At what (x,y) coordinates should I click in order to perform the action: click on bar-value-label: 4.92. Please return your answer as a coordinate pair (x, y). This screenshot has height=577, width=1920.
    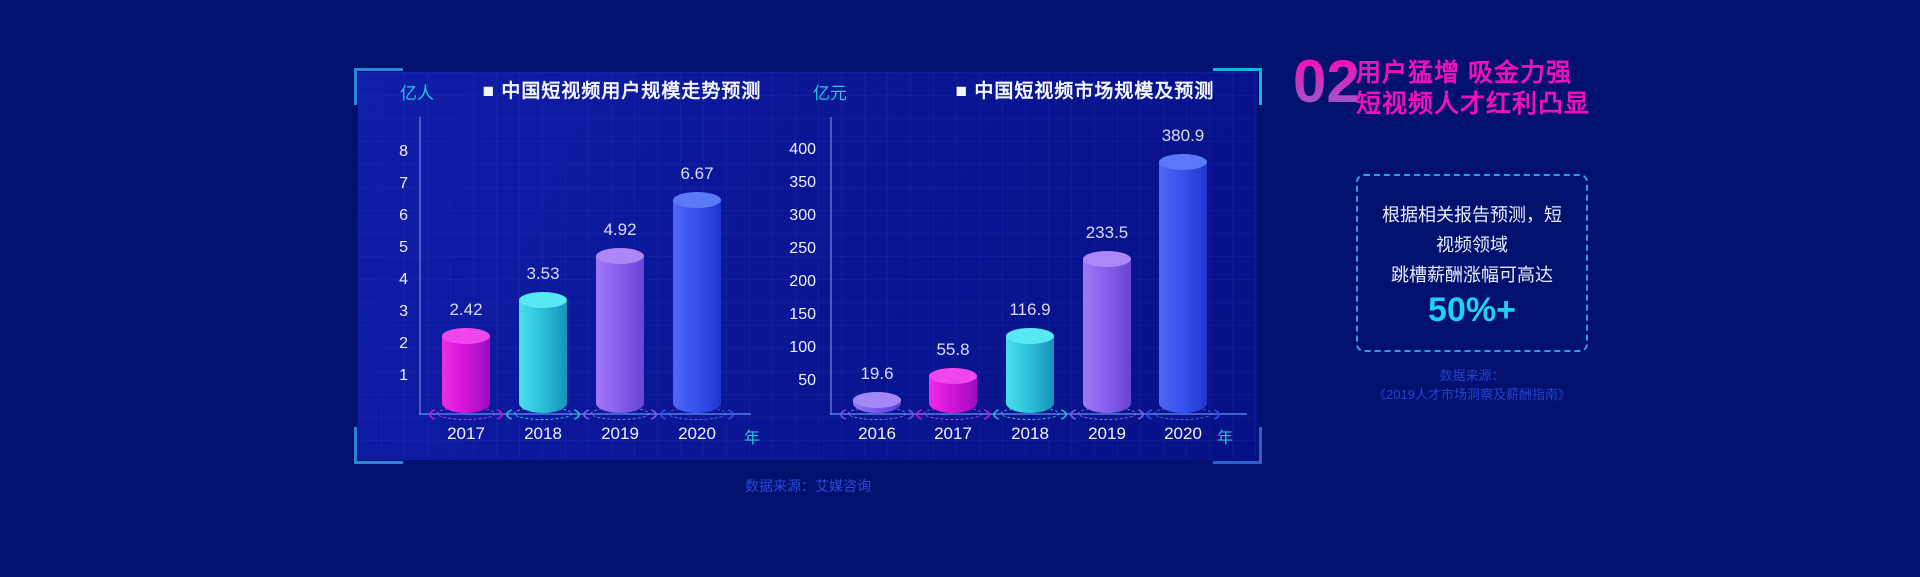
    Looking at the image, I should click on (620, 229).